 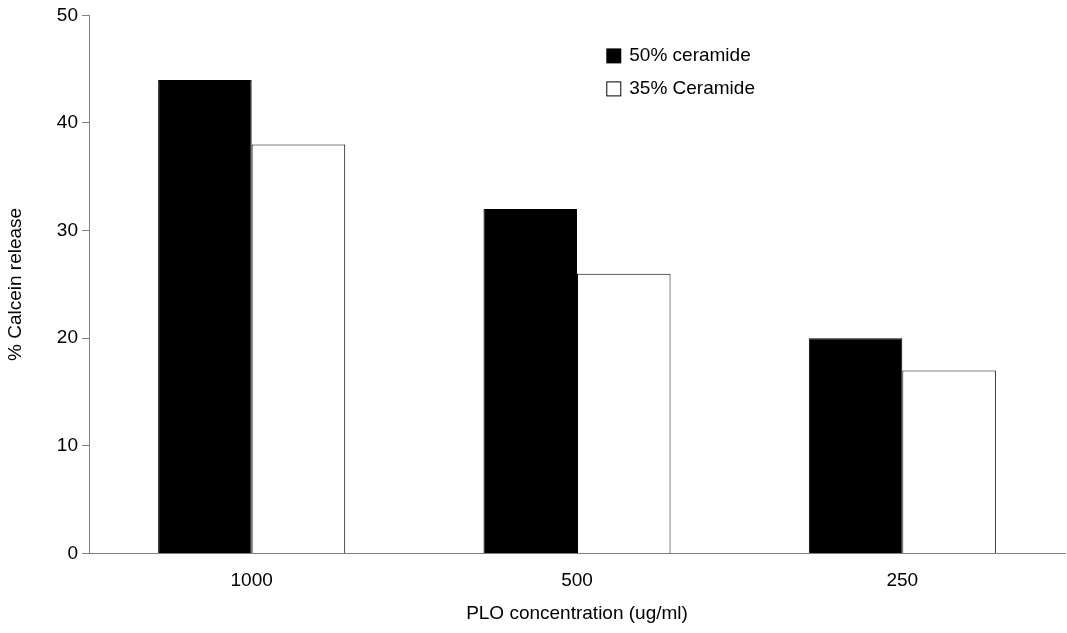 What do you see at coordinates (14, 284) in the screenshot?
I see `y-axis-title: % Calcein release` at bounding box center [14, 284].